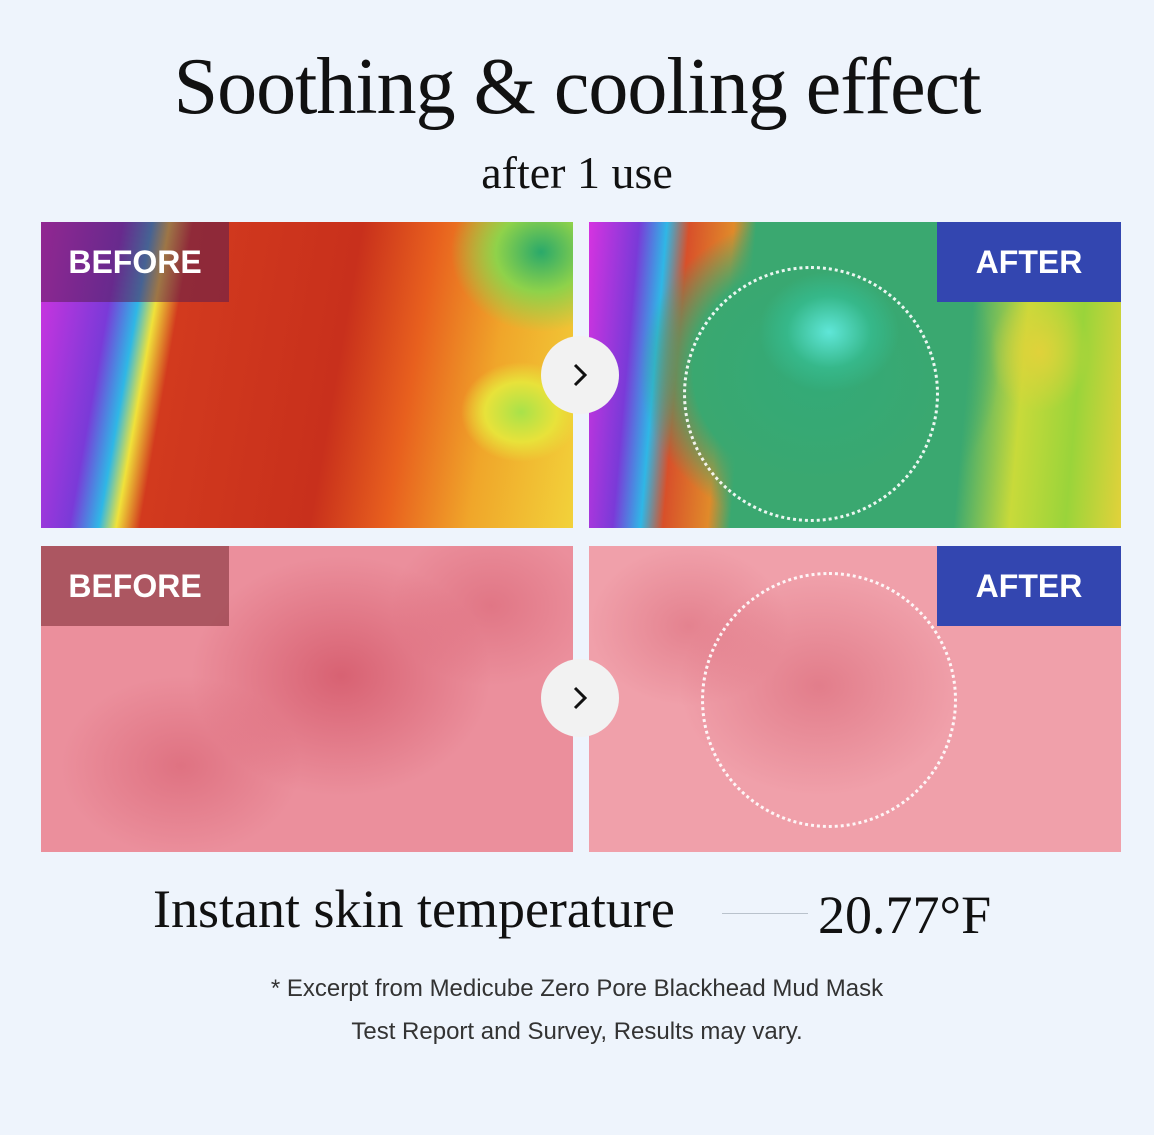  What do you see at coordinates (414, 909) in the screenshot?
I see `temperature-label: Instant skin temperature` at bounding box center [414, 909].